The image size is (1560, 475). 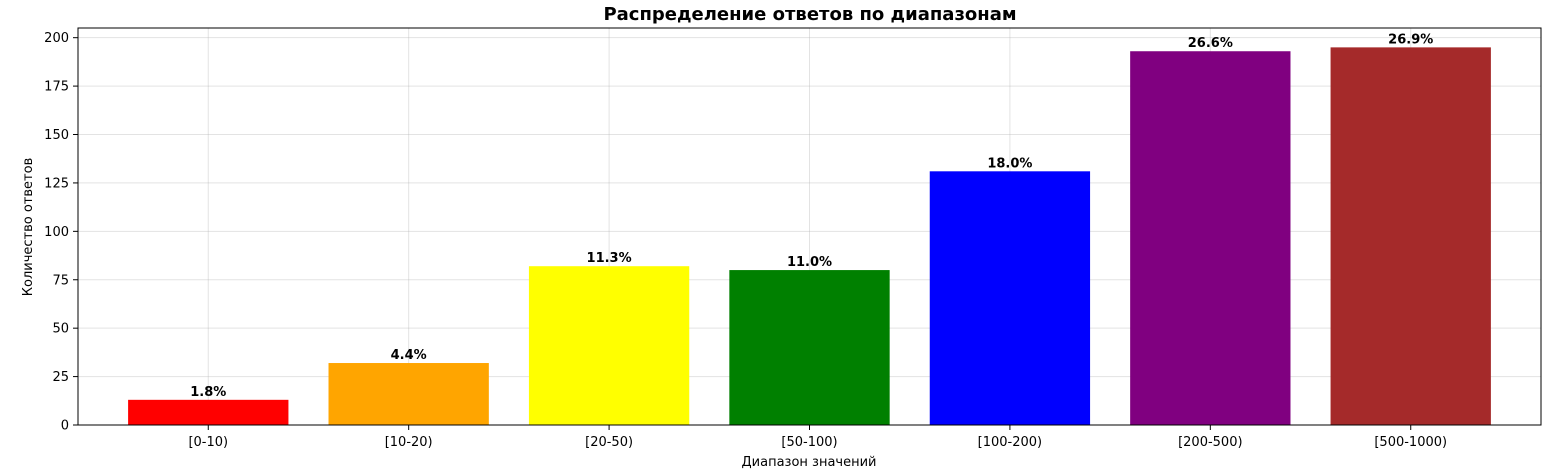 I want to click on bar-data-label: 11.3%, so click(x=609, y=258).